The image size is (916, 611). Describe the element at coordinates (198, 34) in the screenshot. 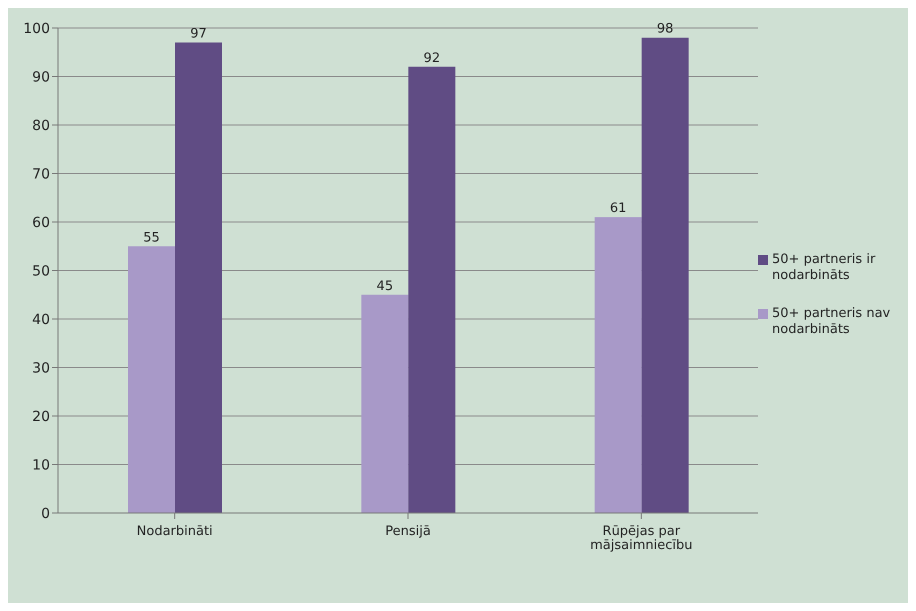

I see `data-label: 97` at that location.